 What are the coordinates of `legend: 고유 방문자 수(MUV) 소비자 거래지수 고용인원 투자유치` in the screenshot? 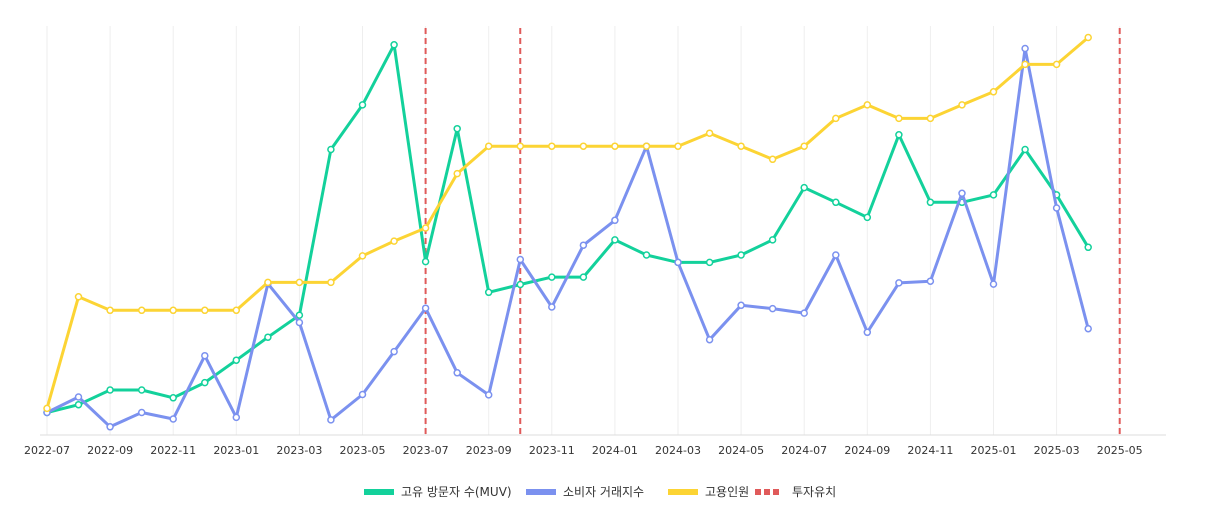 It's located at (600, 492).